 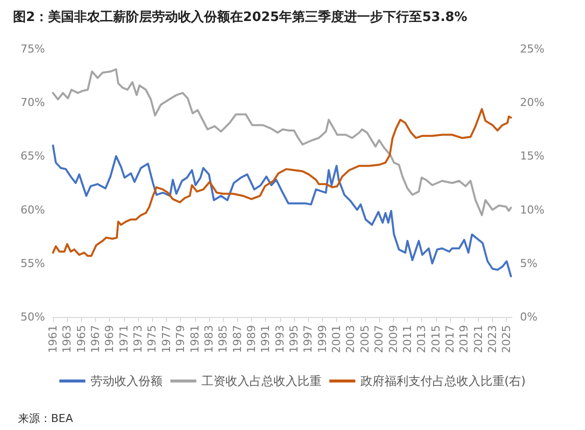 What do you see at coordinates (81, 339) in the screenshot?
I see `x-tick-label: 1965` at bounding box center [81, 339].